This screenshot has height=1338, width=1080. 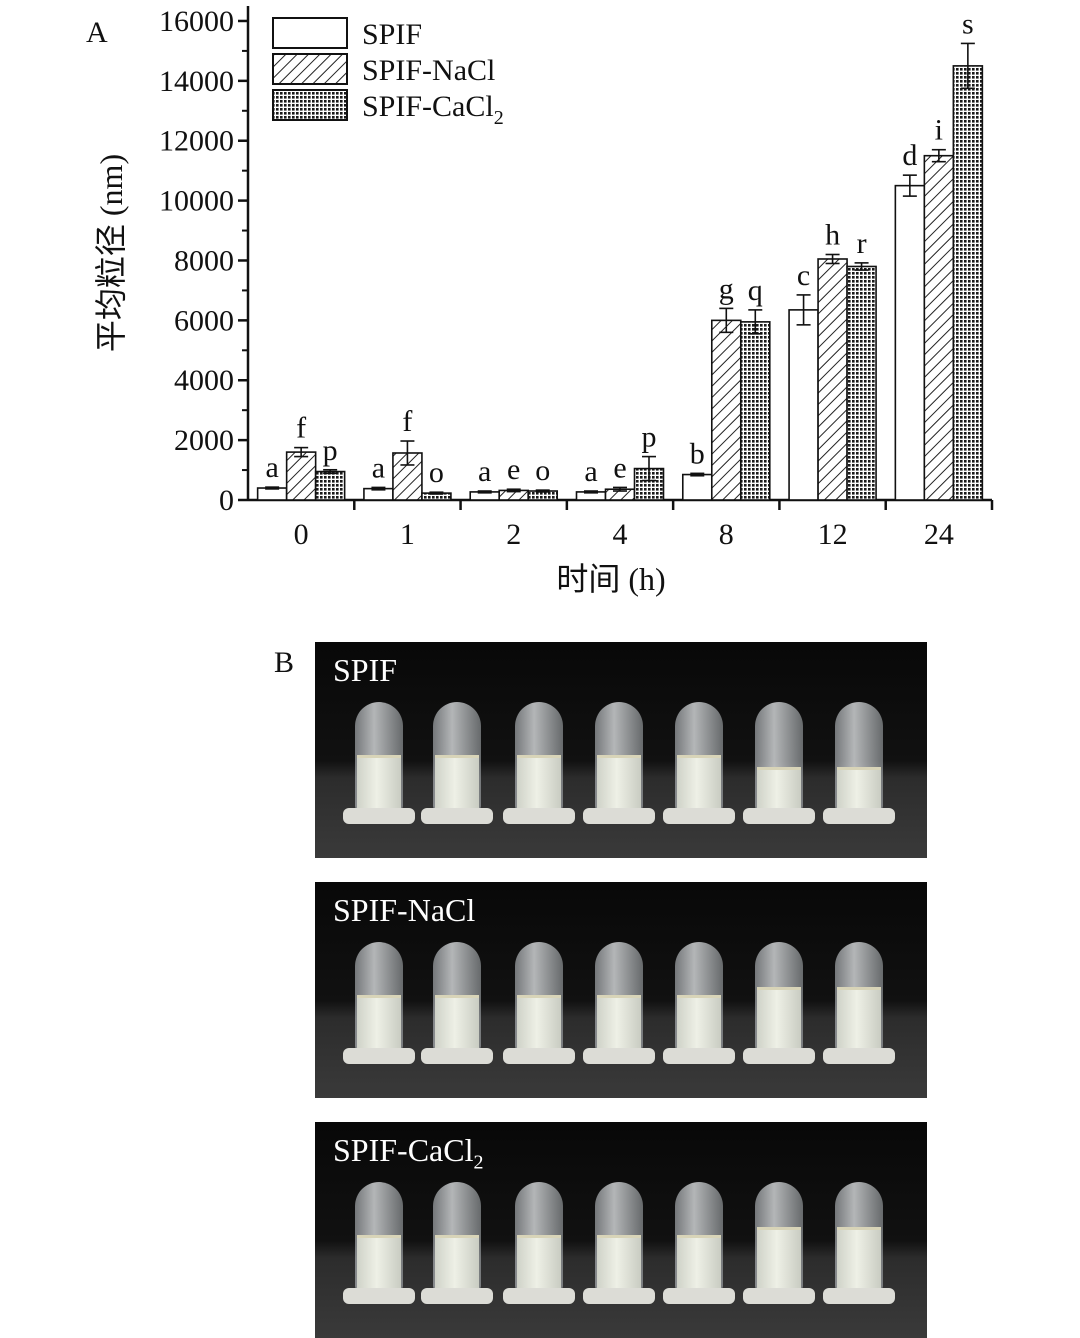 What do you see at coordinates (365, 670) in the screenshot?
I see `photo-label-spif: SPIF` at bounding box center [365, 670].